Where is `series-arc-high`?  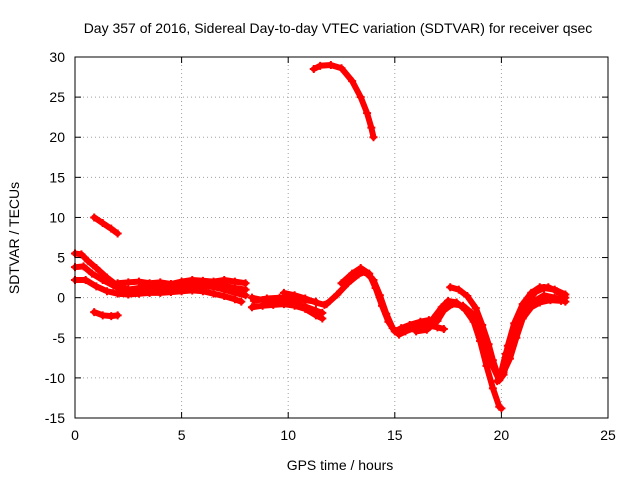
series-arc-high is located at coordinates (343, 101).